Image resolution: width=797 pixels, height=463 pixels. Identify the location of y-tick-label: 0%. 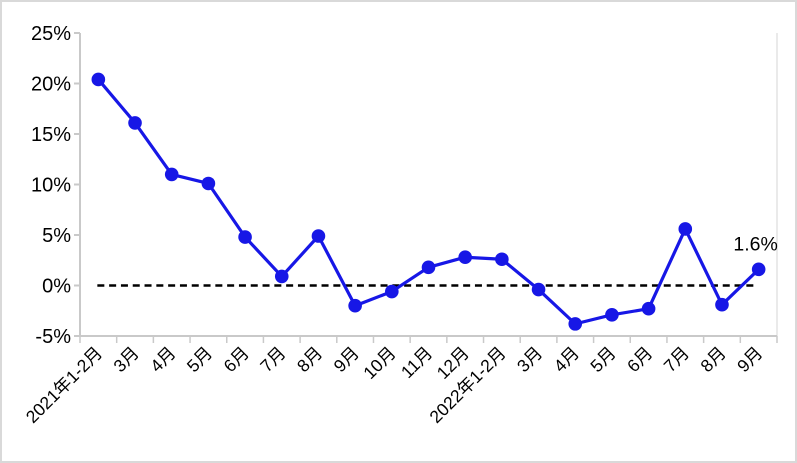
(56, 287).